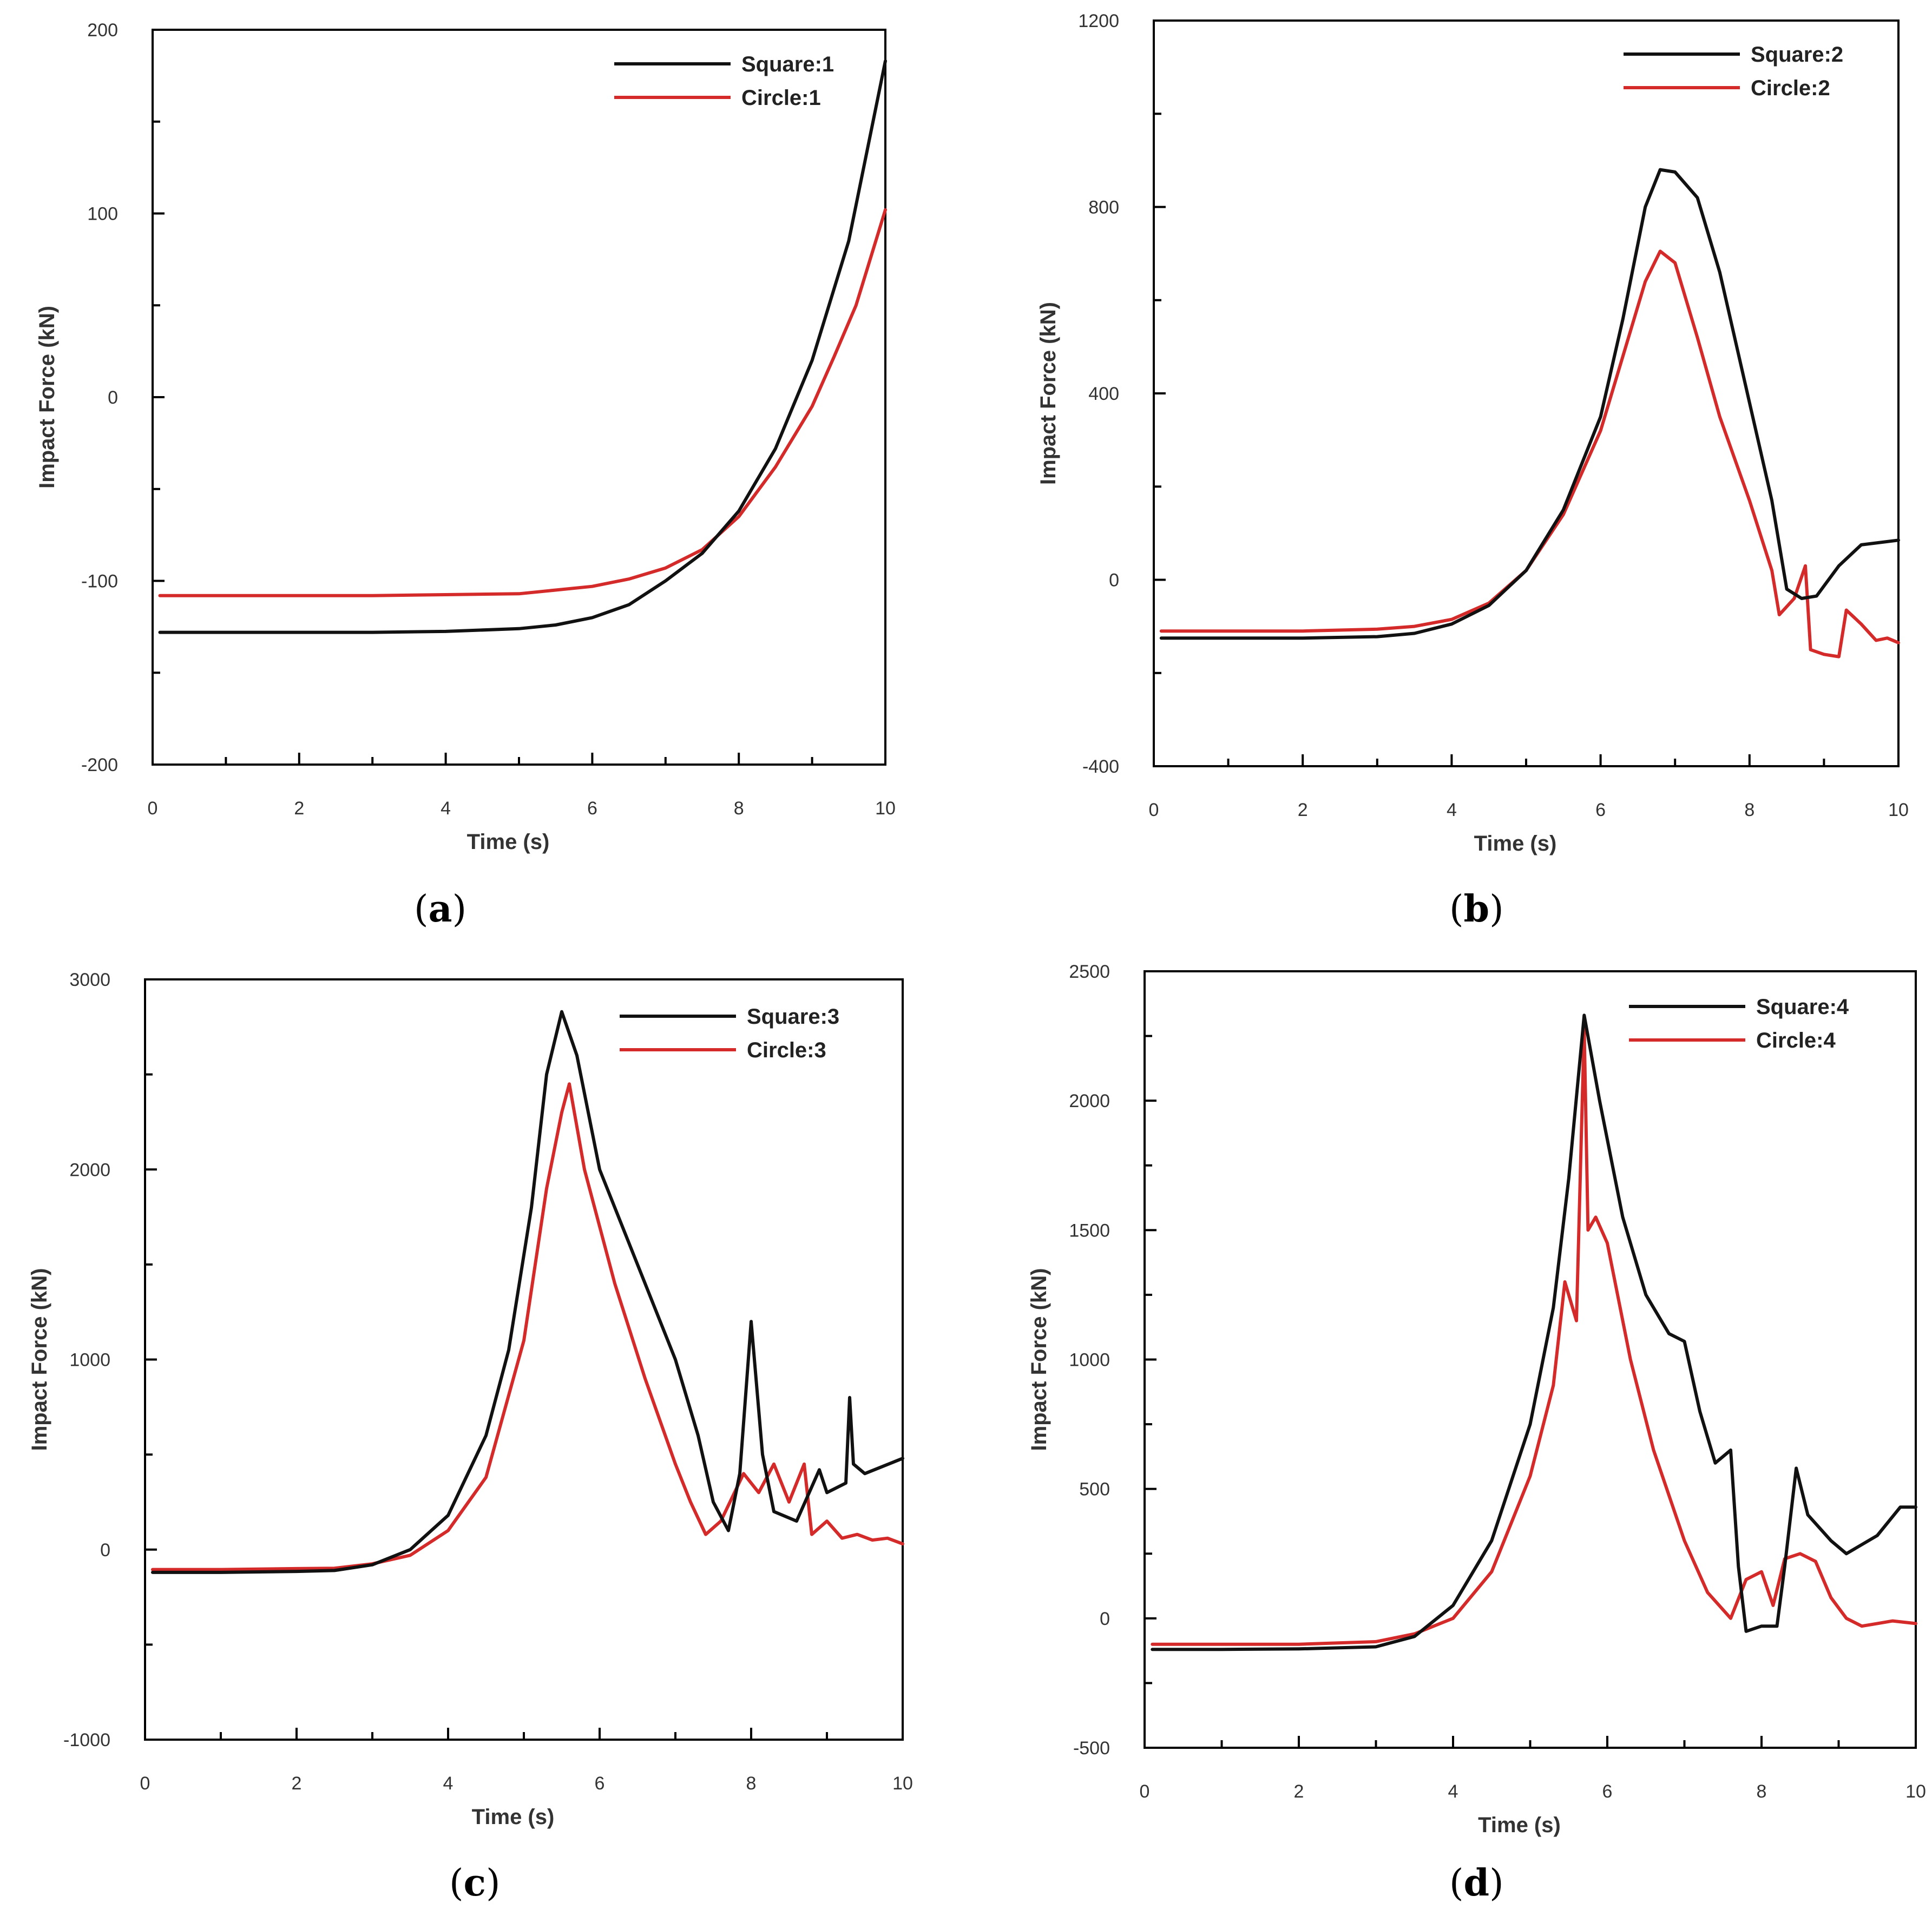 This screenshot has width=1932, height=1922. Describe the element at coordinates (1802, 1007) in the screenshot. I see `legend-label-square: Square:4` at that location.